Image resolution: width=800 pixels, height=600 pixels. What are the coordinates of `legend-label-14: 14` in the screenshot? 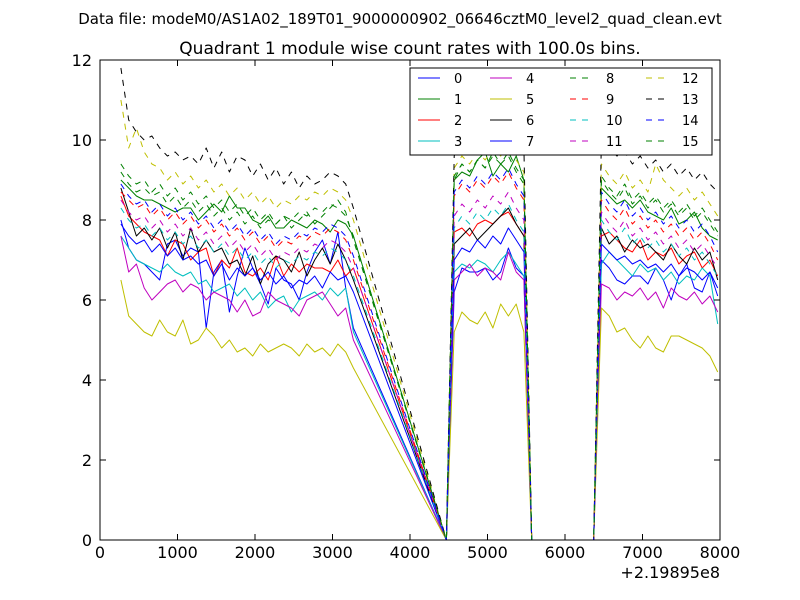 It's located at (690, 121).